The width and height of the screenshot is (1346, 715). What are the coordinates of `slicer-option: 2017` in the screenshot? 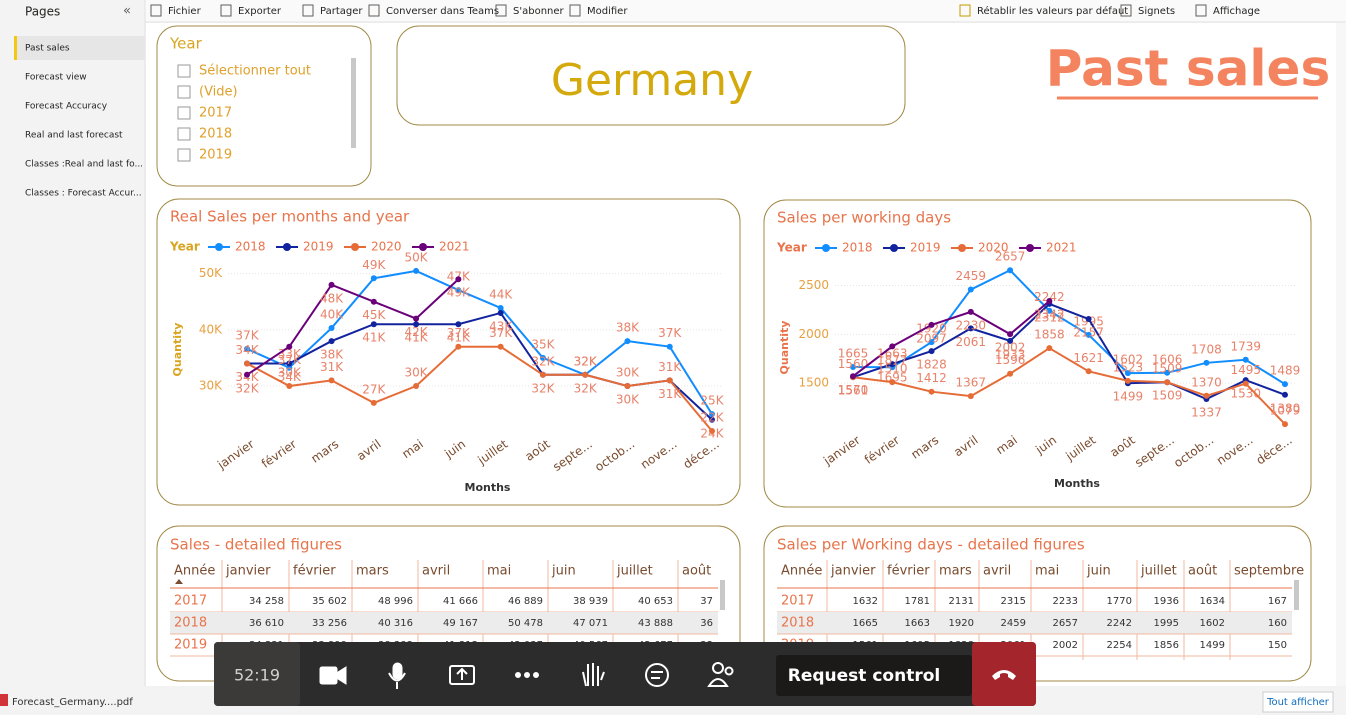 It's located at (215, 113).